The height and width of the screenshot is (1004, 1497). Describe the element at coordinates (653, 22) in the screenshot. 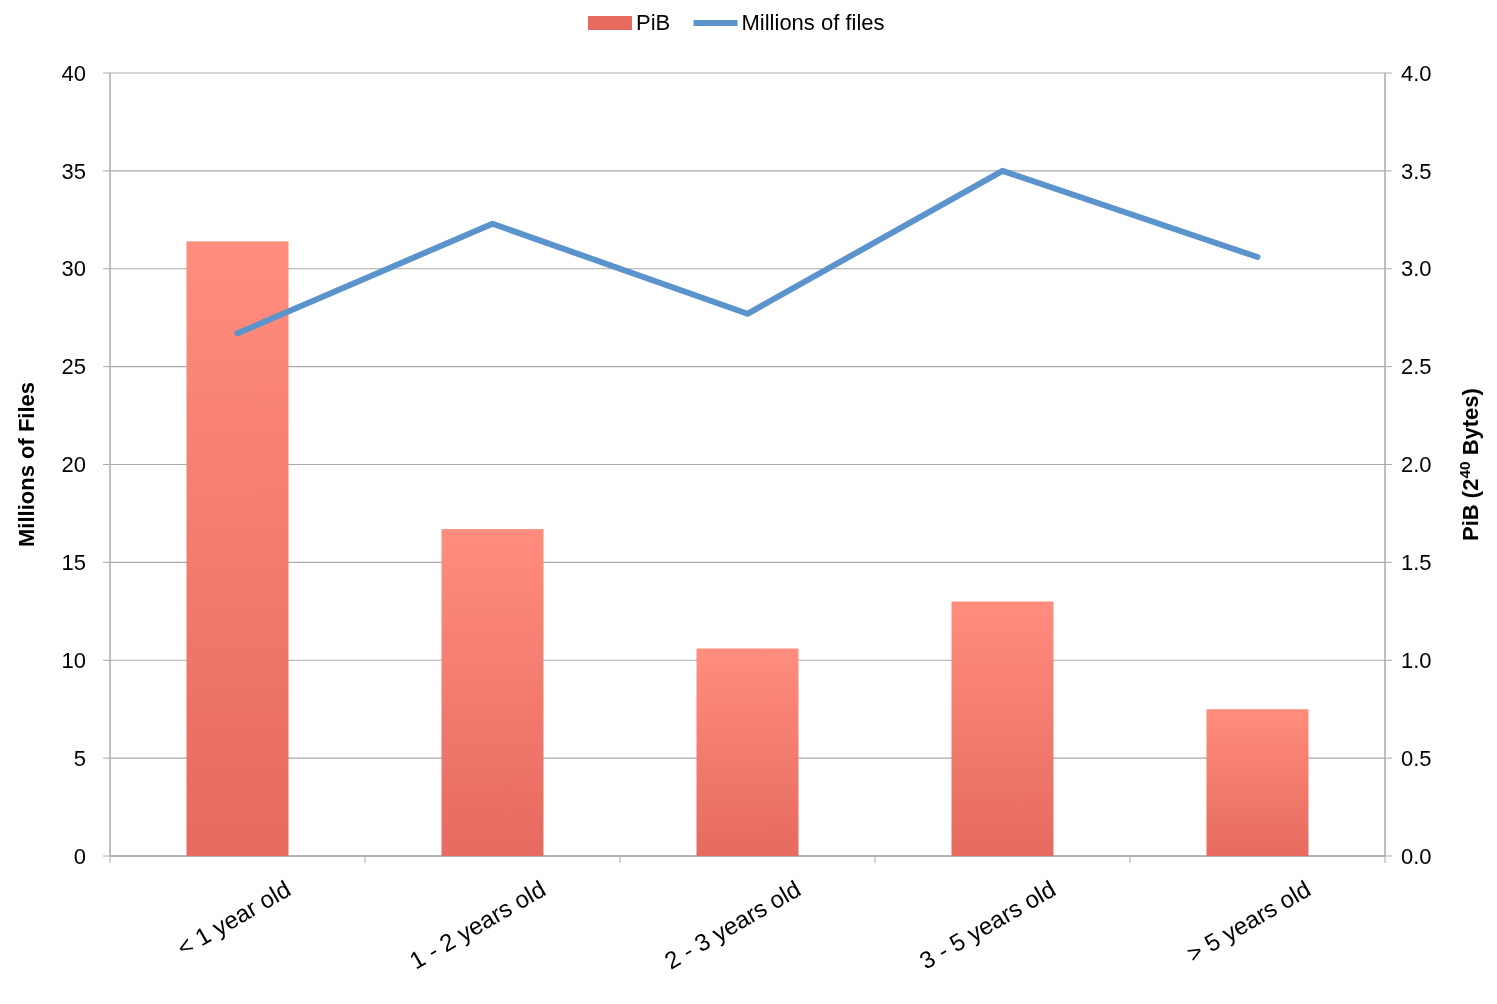

I see `legend-label: PiB` at that location.